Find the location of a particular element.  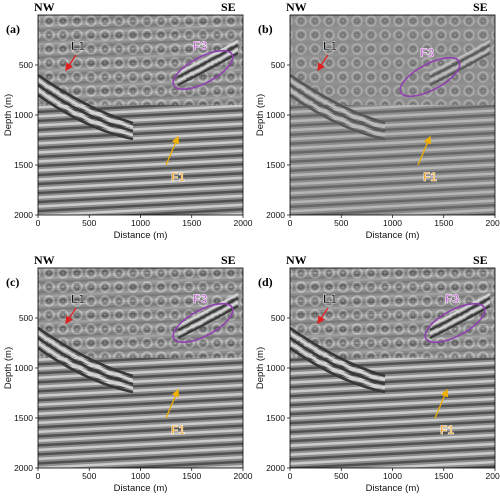

panel-label: (d) is located at coordinates (265, 282).